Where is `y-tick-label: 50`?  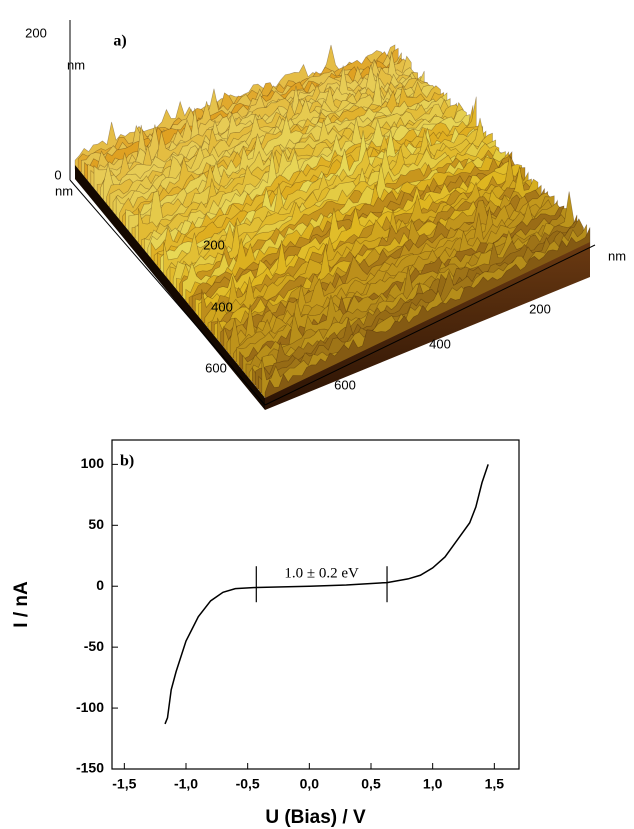
y-tick-label: 50 is located at coordinates (96, 524).